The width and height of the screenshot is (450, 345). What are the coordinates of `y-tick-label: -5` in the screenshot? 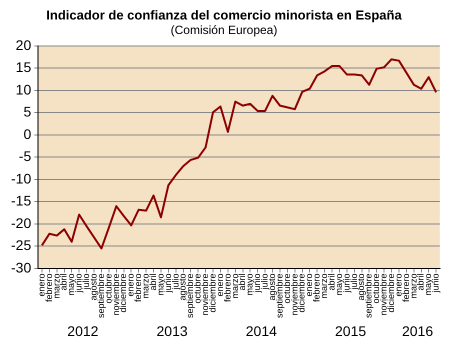 It's located at (25, 156).